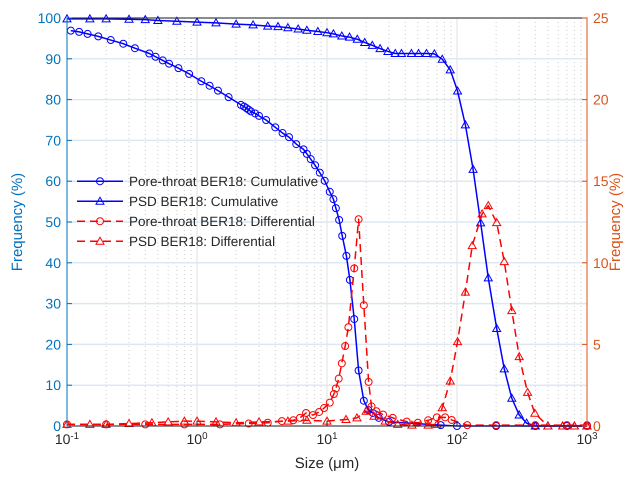  Describe the element at coordinates (53, 58) in the screenshot. I see `y-tick-label: 90` at that location.